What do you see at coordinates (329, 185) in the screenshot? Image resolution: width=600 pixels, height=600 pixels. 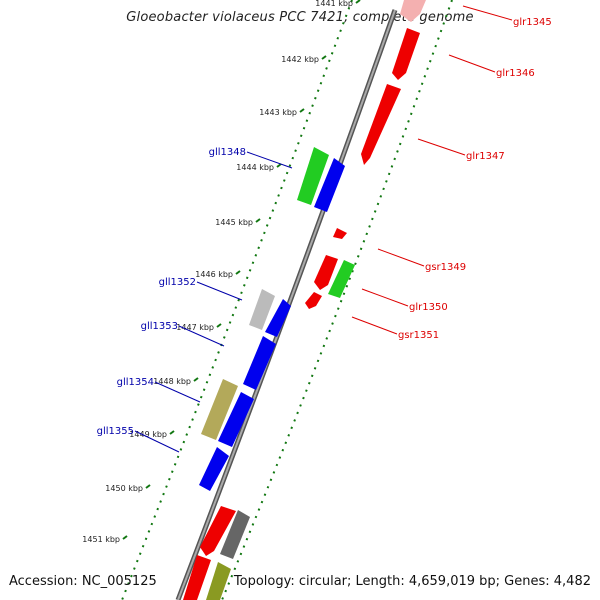 I see `gene-gll1348-blue` at bounding box center [329, 185].